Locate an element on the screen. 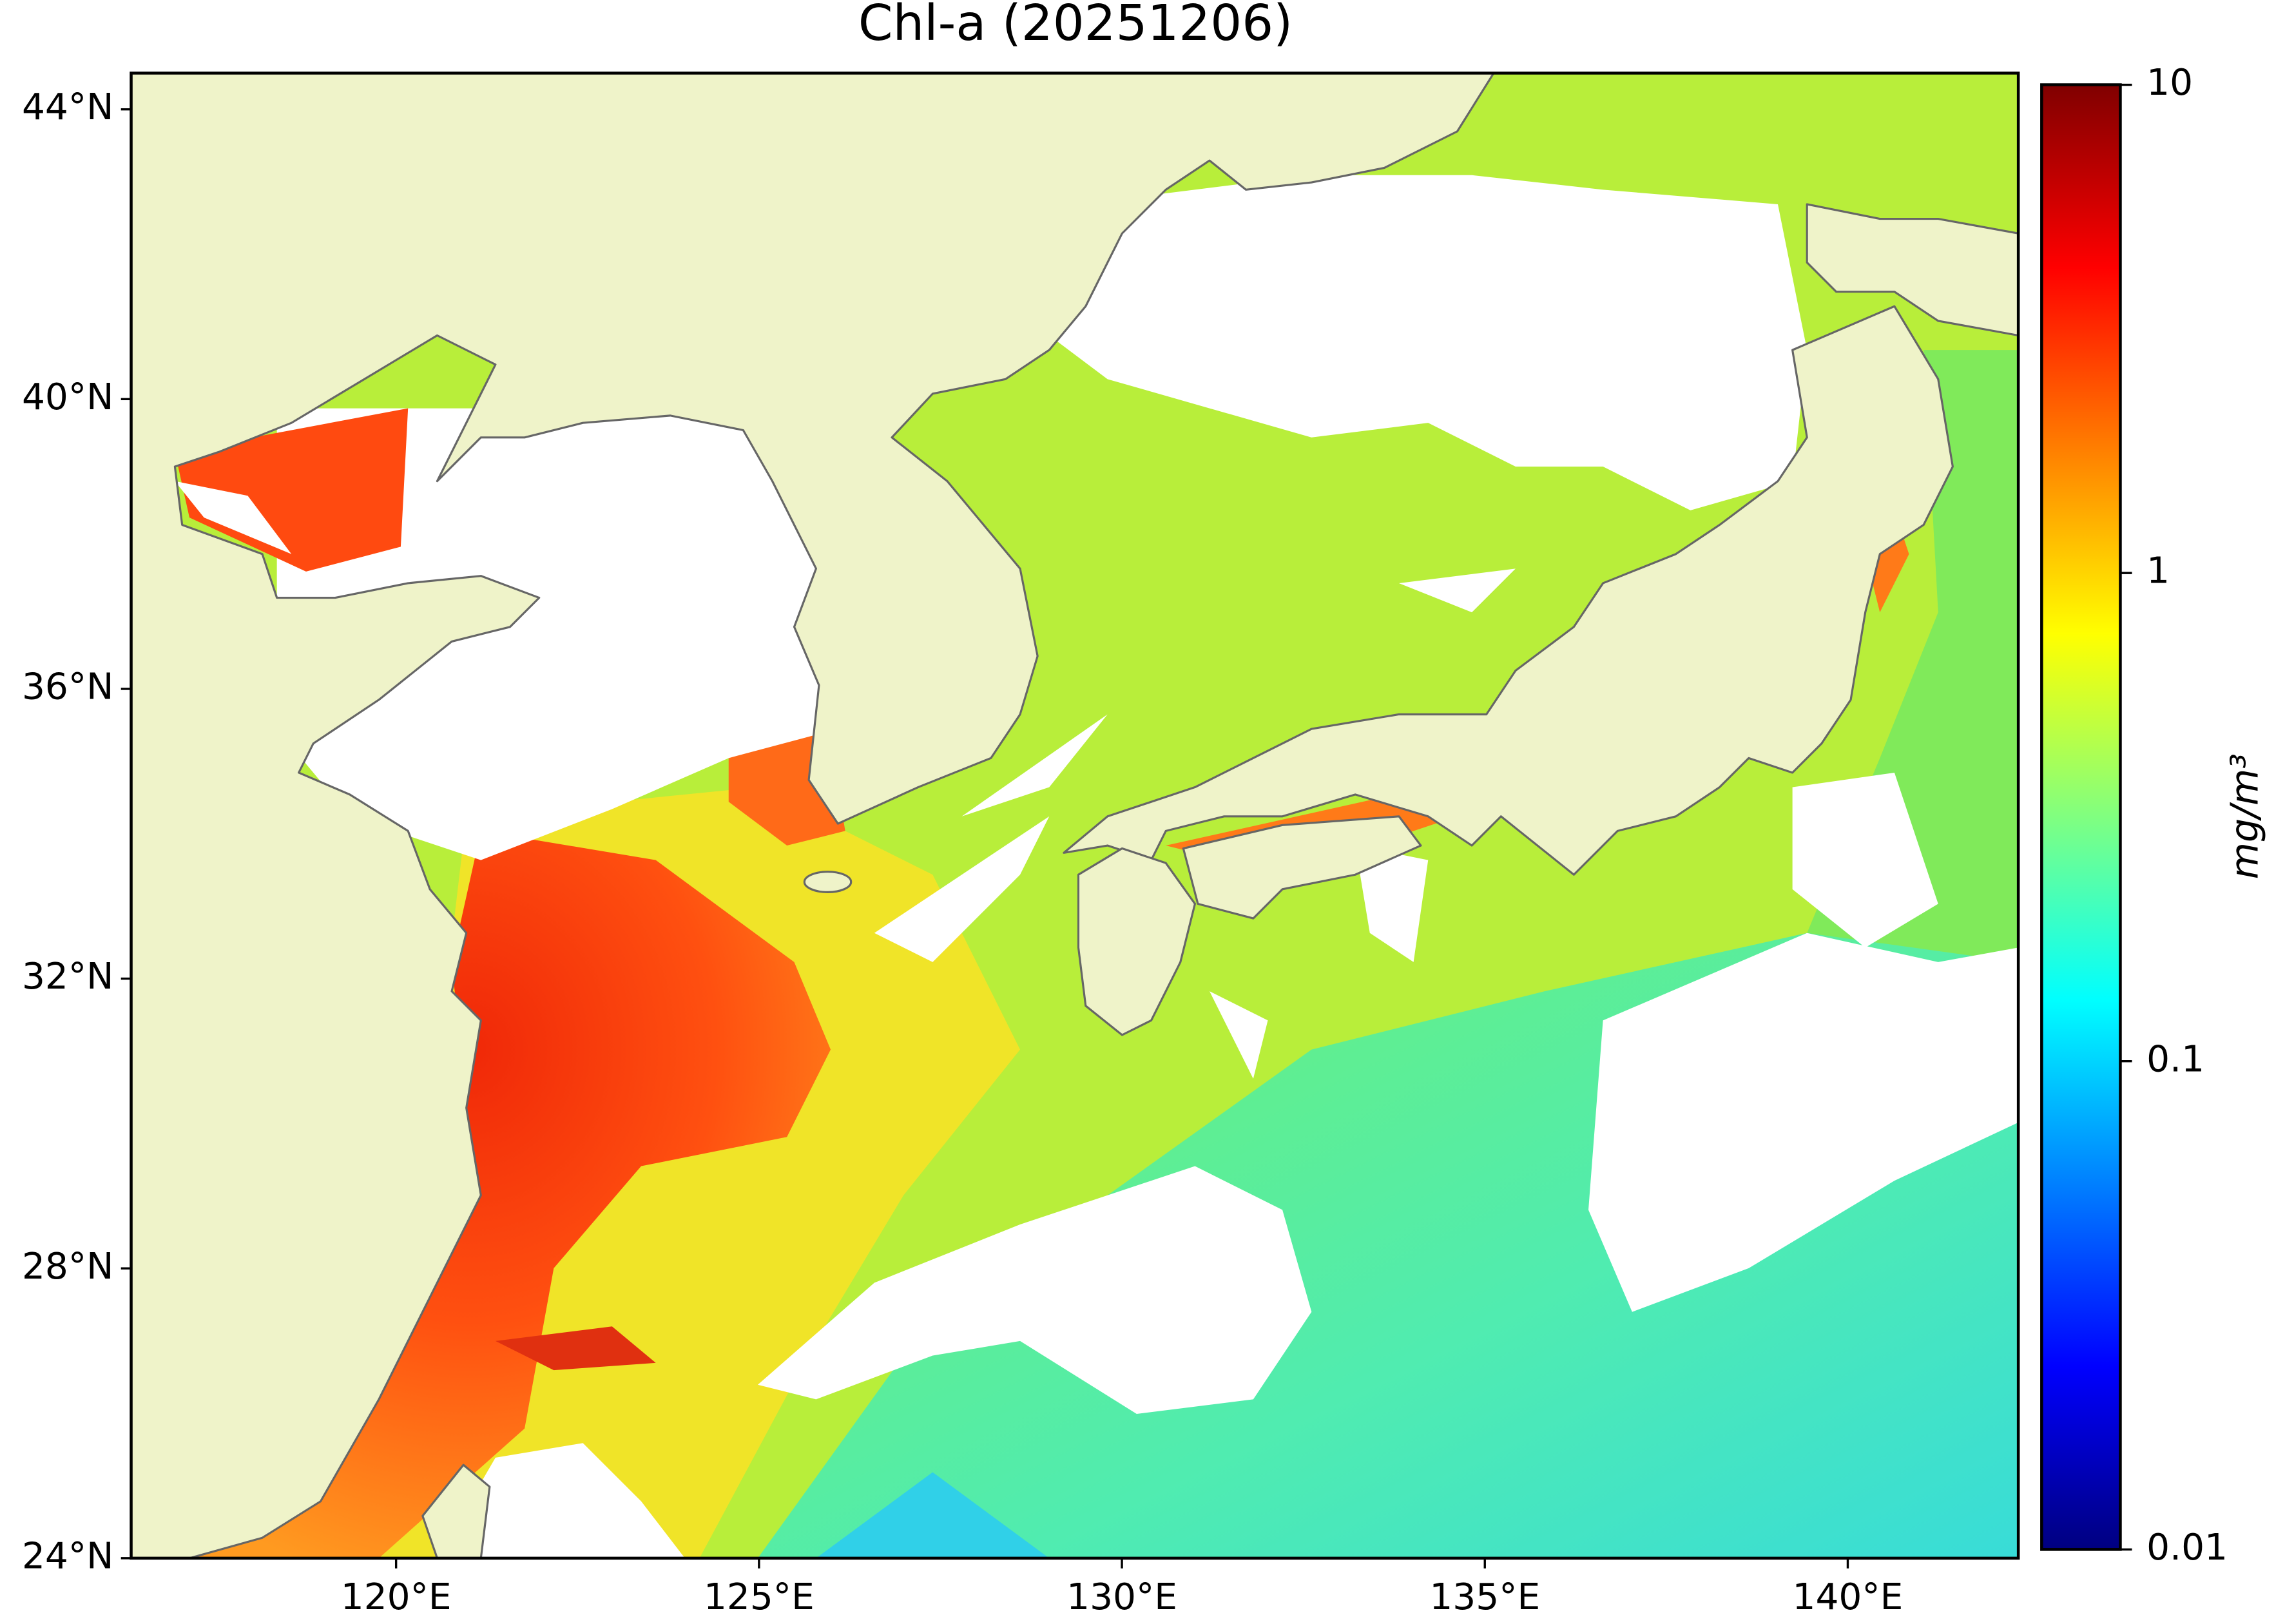 The height and width of the screenshot is (1624, 2285). x-tick-label: 125°E is located at coordinates (759, 1597).